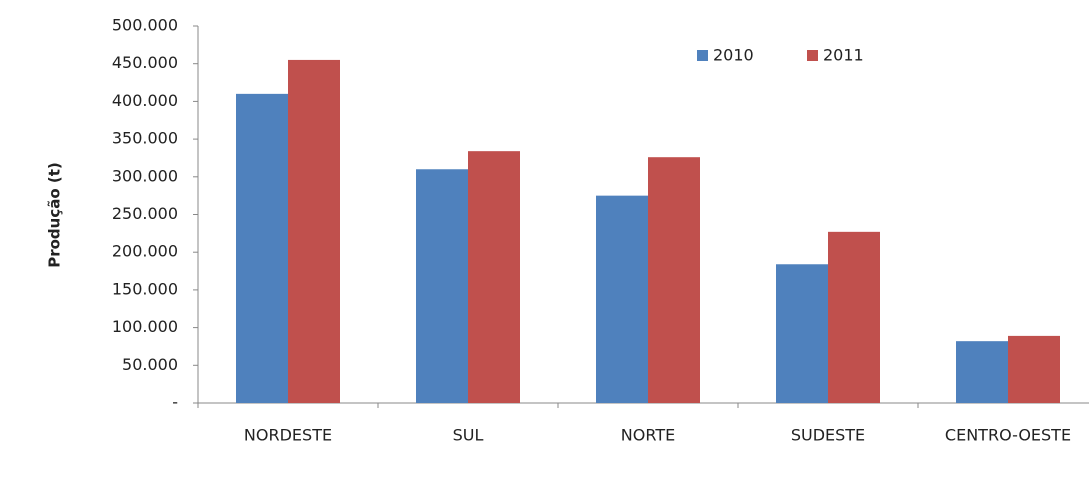  Describe the element at coordinates (145, 326) in the screenshot. I see `y-tick-label: 100.000` at that location.